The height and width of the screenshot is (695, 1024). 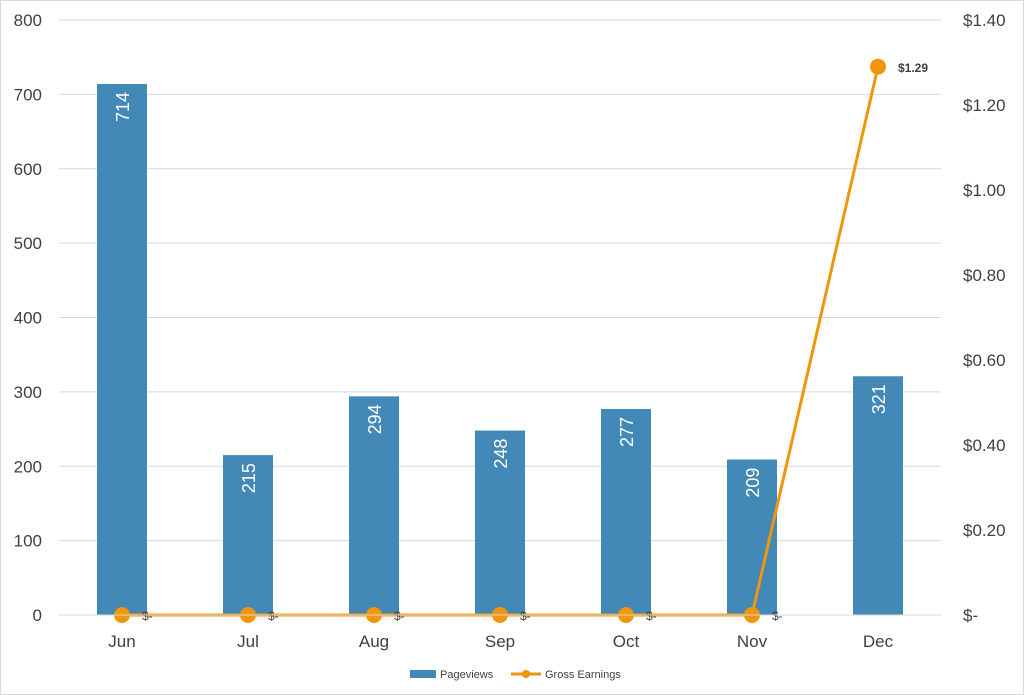 What do you see at coordinates (37, 615) in the screenshot?
I see `left-axis-tick: 0` at bounding box center [37, 615].